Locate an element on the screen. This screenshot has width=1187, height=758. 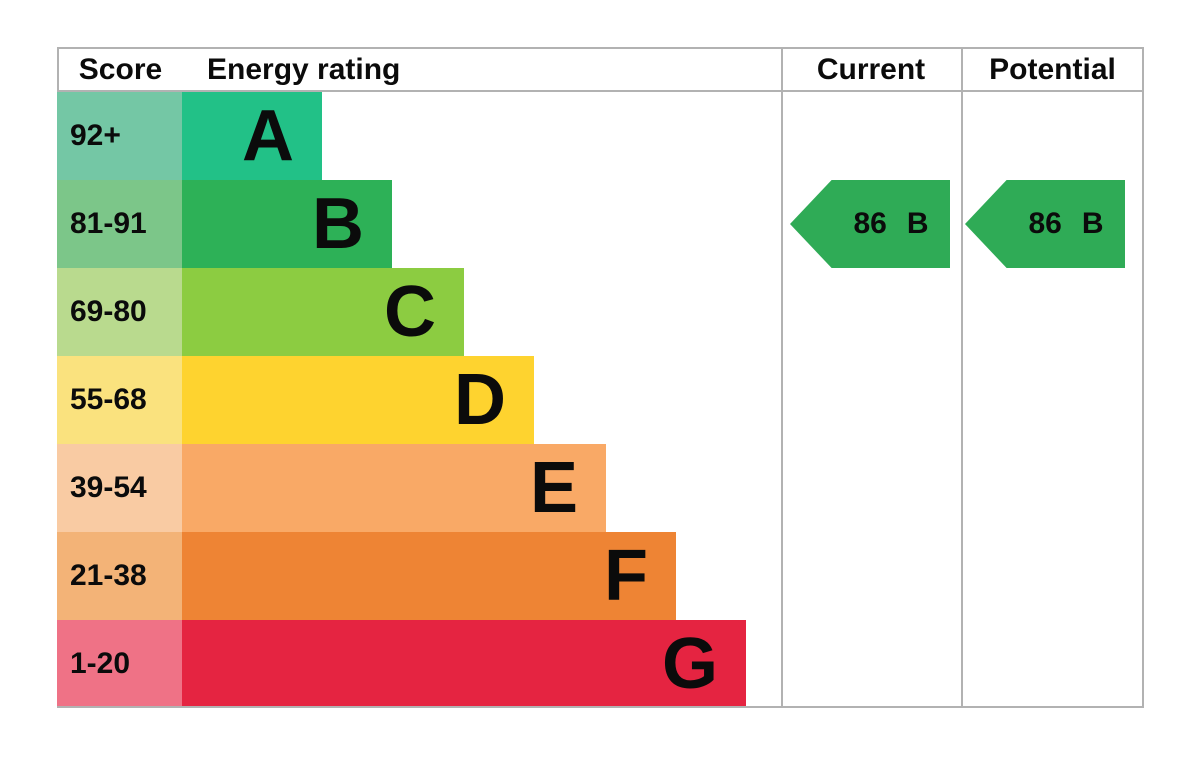
current-rating-arrow: 86 B is located at coordinates (870, 224).